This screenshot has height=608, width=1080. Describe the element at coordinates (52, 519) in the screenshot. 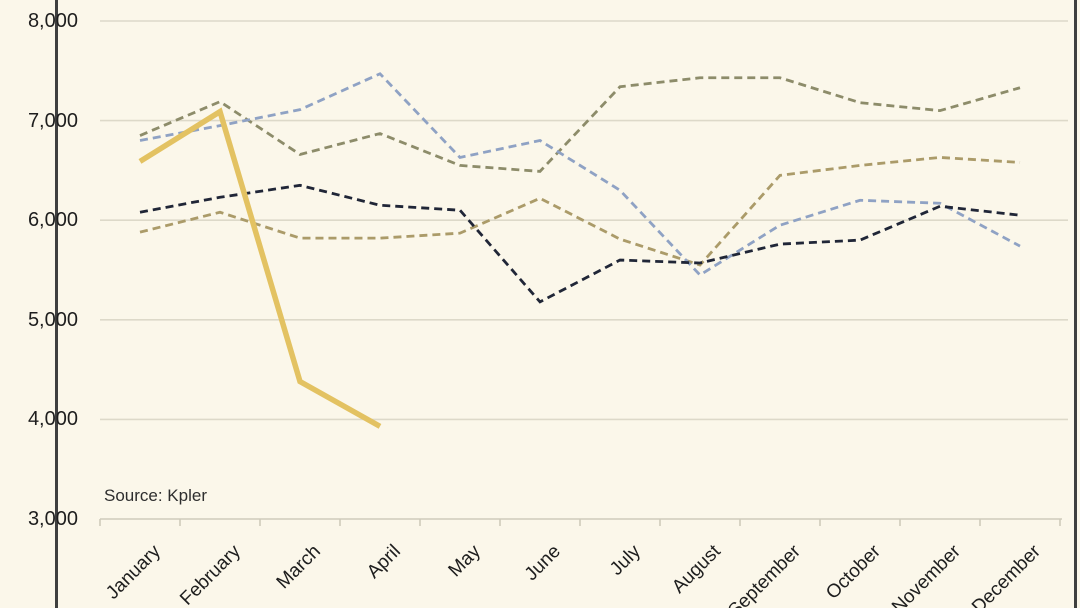

I see `y-axis-label-3000: 3,000` at that location.